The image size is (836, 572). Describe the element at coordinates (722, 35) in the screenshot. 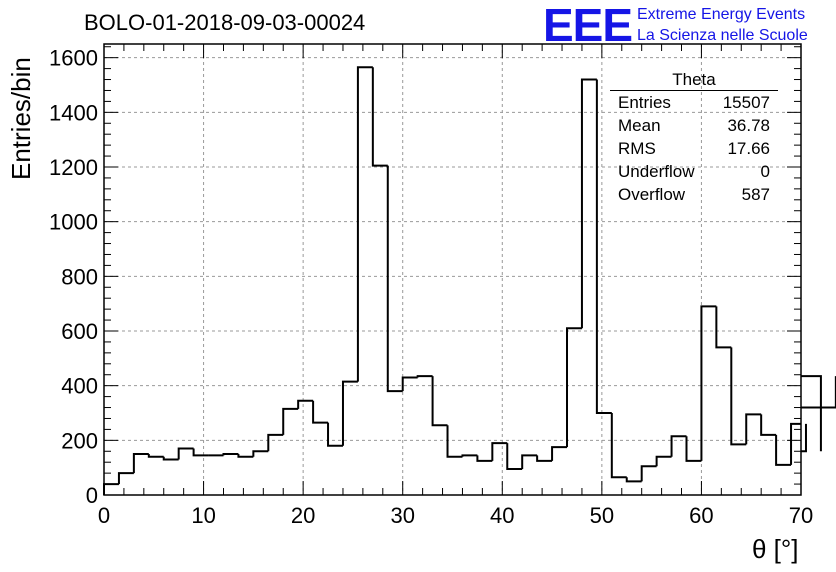

I see `logo-line-2: La Scienza nelle Scuole` at that location.